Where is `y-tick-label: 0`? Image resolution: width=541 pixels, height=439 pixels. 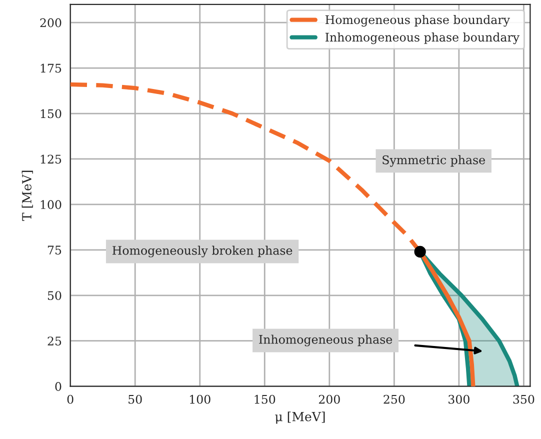 y-tick-label: 0 is located at coordinates (58, 386).